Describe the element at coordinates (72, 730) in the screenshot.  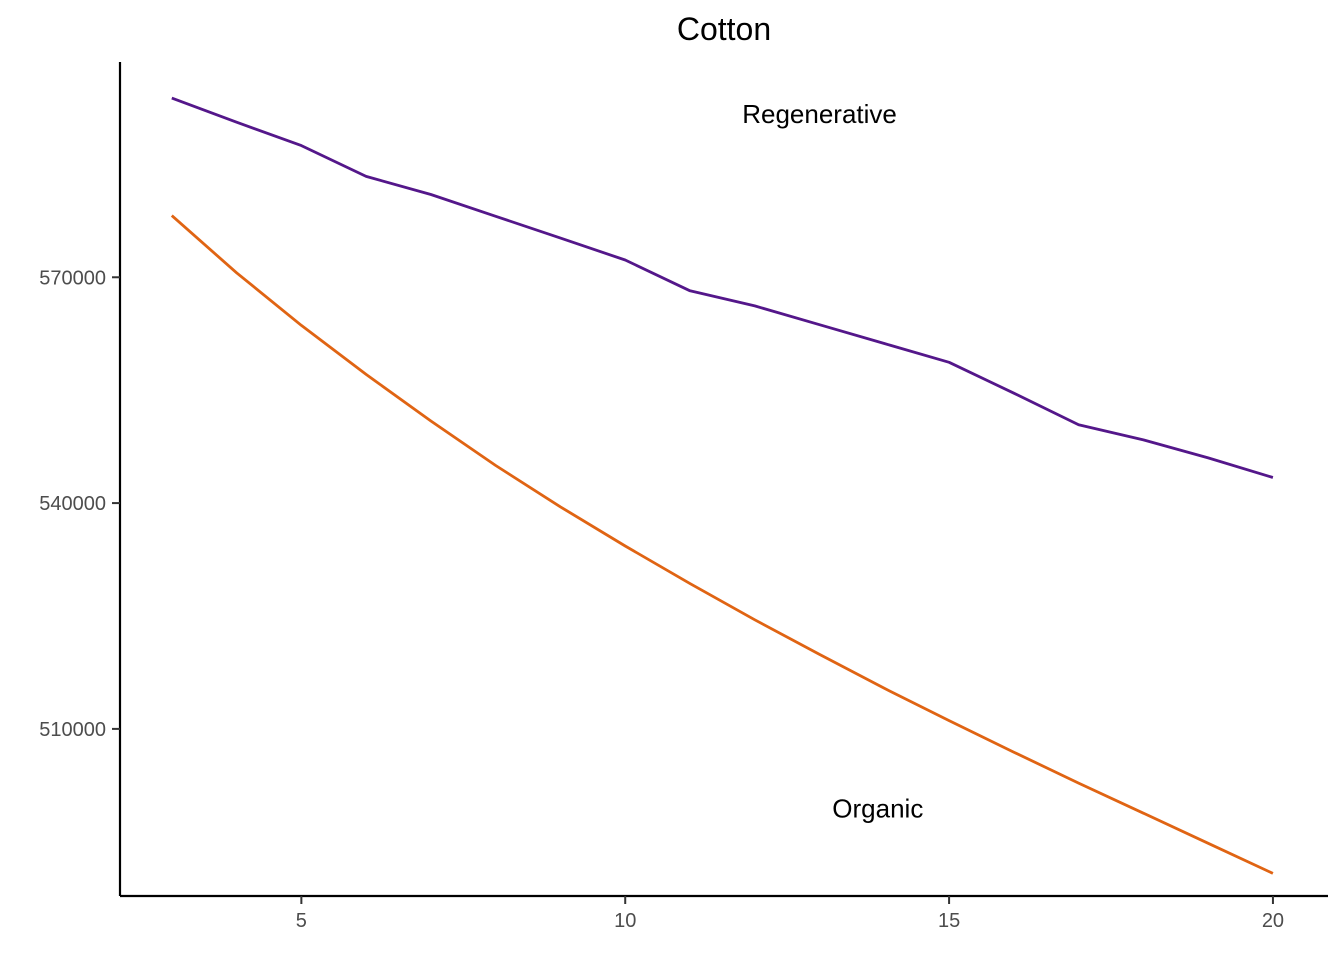
I see `y-tick-label: 510000` at that location.